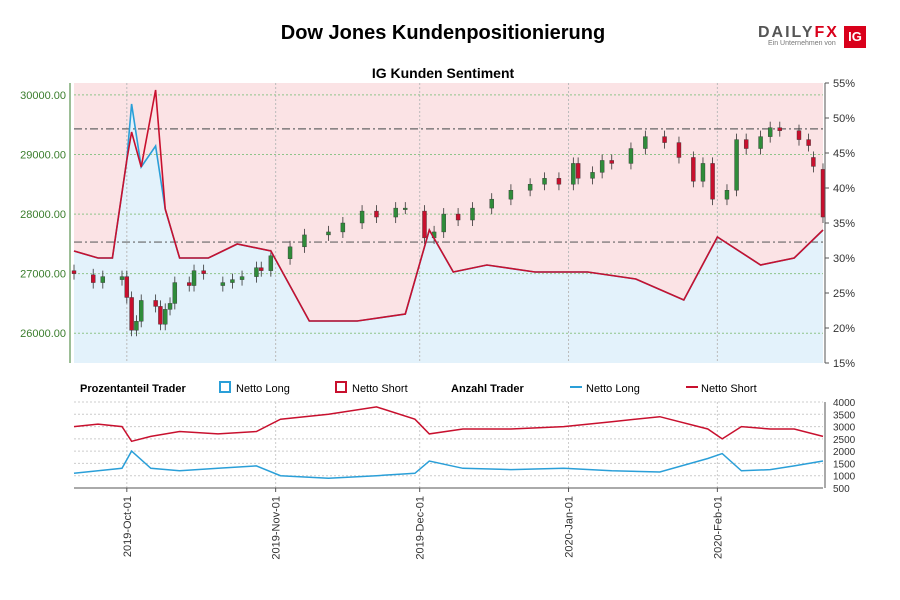 The width and height of the screenshot is (900, 600). I want to click on dailyfx-logo: DAILYFX Ein Unternehmen von IG, so click(814, 37).